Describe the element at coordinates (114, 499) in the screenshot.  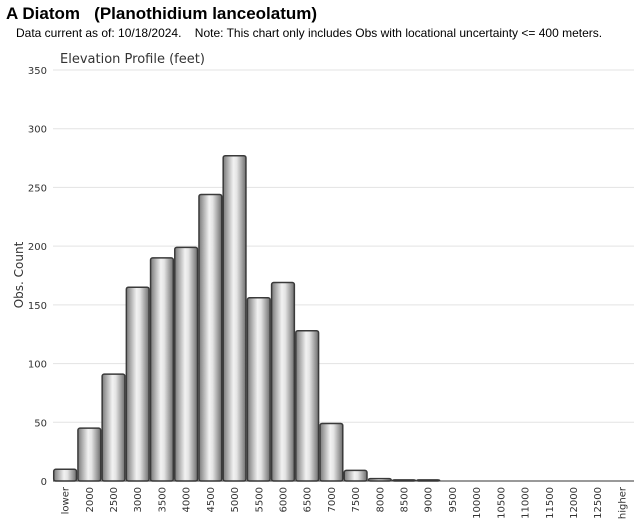
I see `x-tick-label: 2500` at that location.